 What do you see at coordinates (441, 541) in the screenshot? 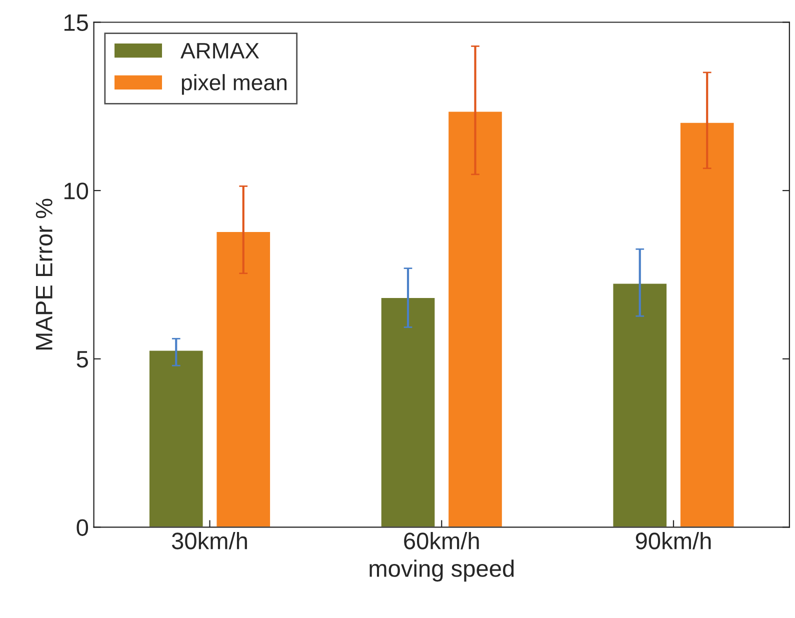
I see `x-tick-label: 60km/h` at bounding box center [441, 541].